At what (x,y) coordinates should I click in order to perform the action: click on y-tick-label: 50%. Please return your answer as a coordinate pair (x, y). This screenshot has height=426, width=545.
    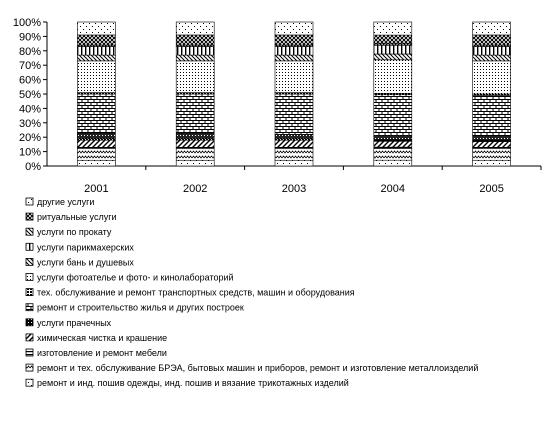
    Looking at the image, I should click on (30, 95).